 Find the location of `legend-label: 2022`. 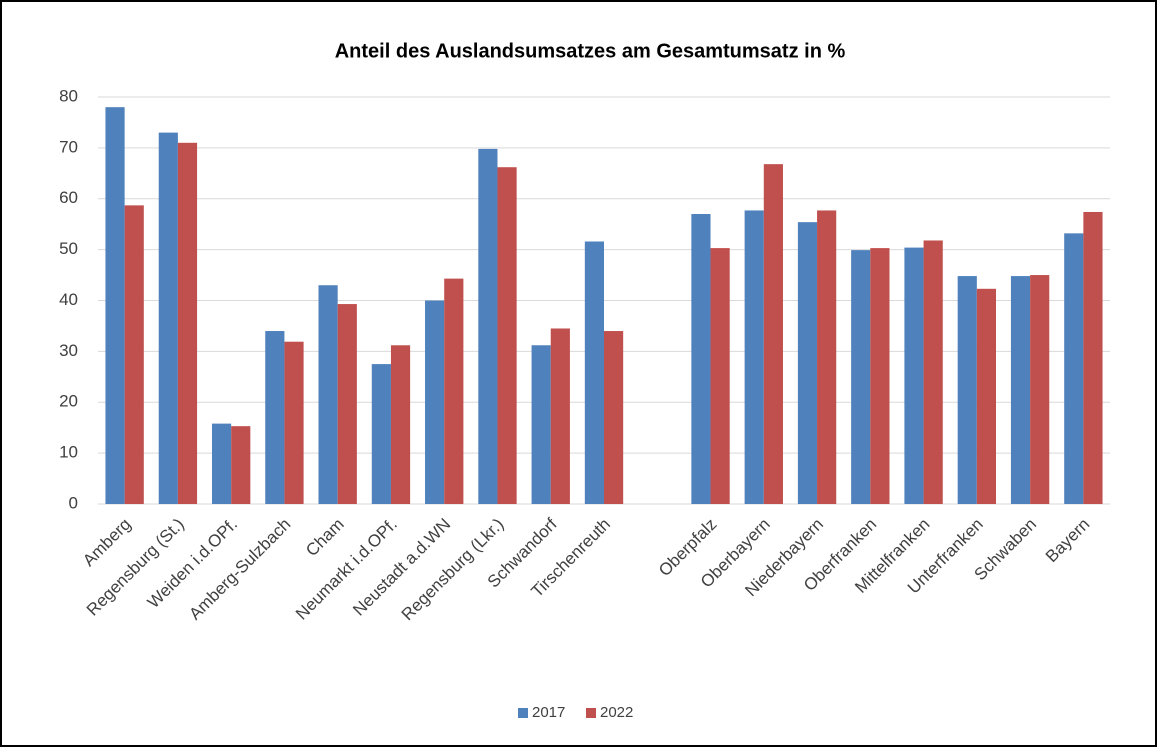

legend-label: 2022 is located at coordinates (616, 712).